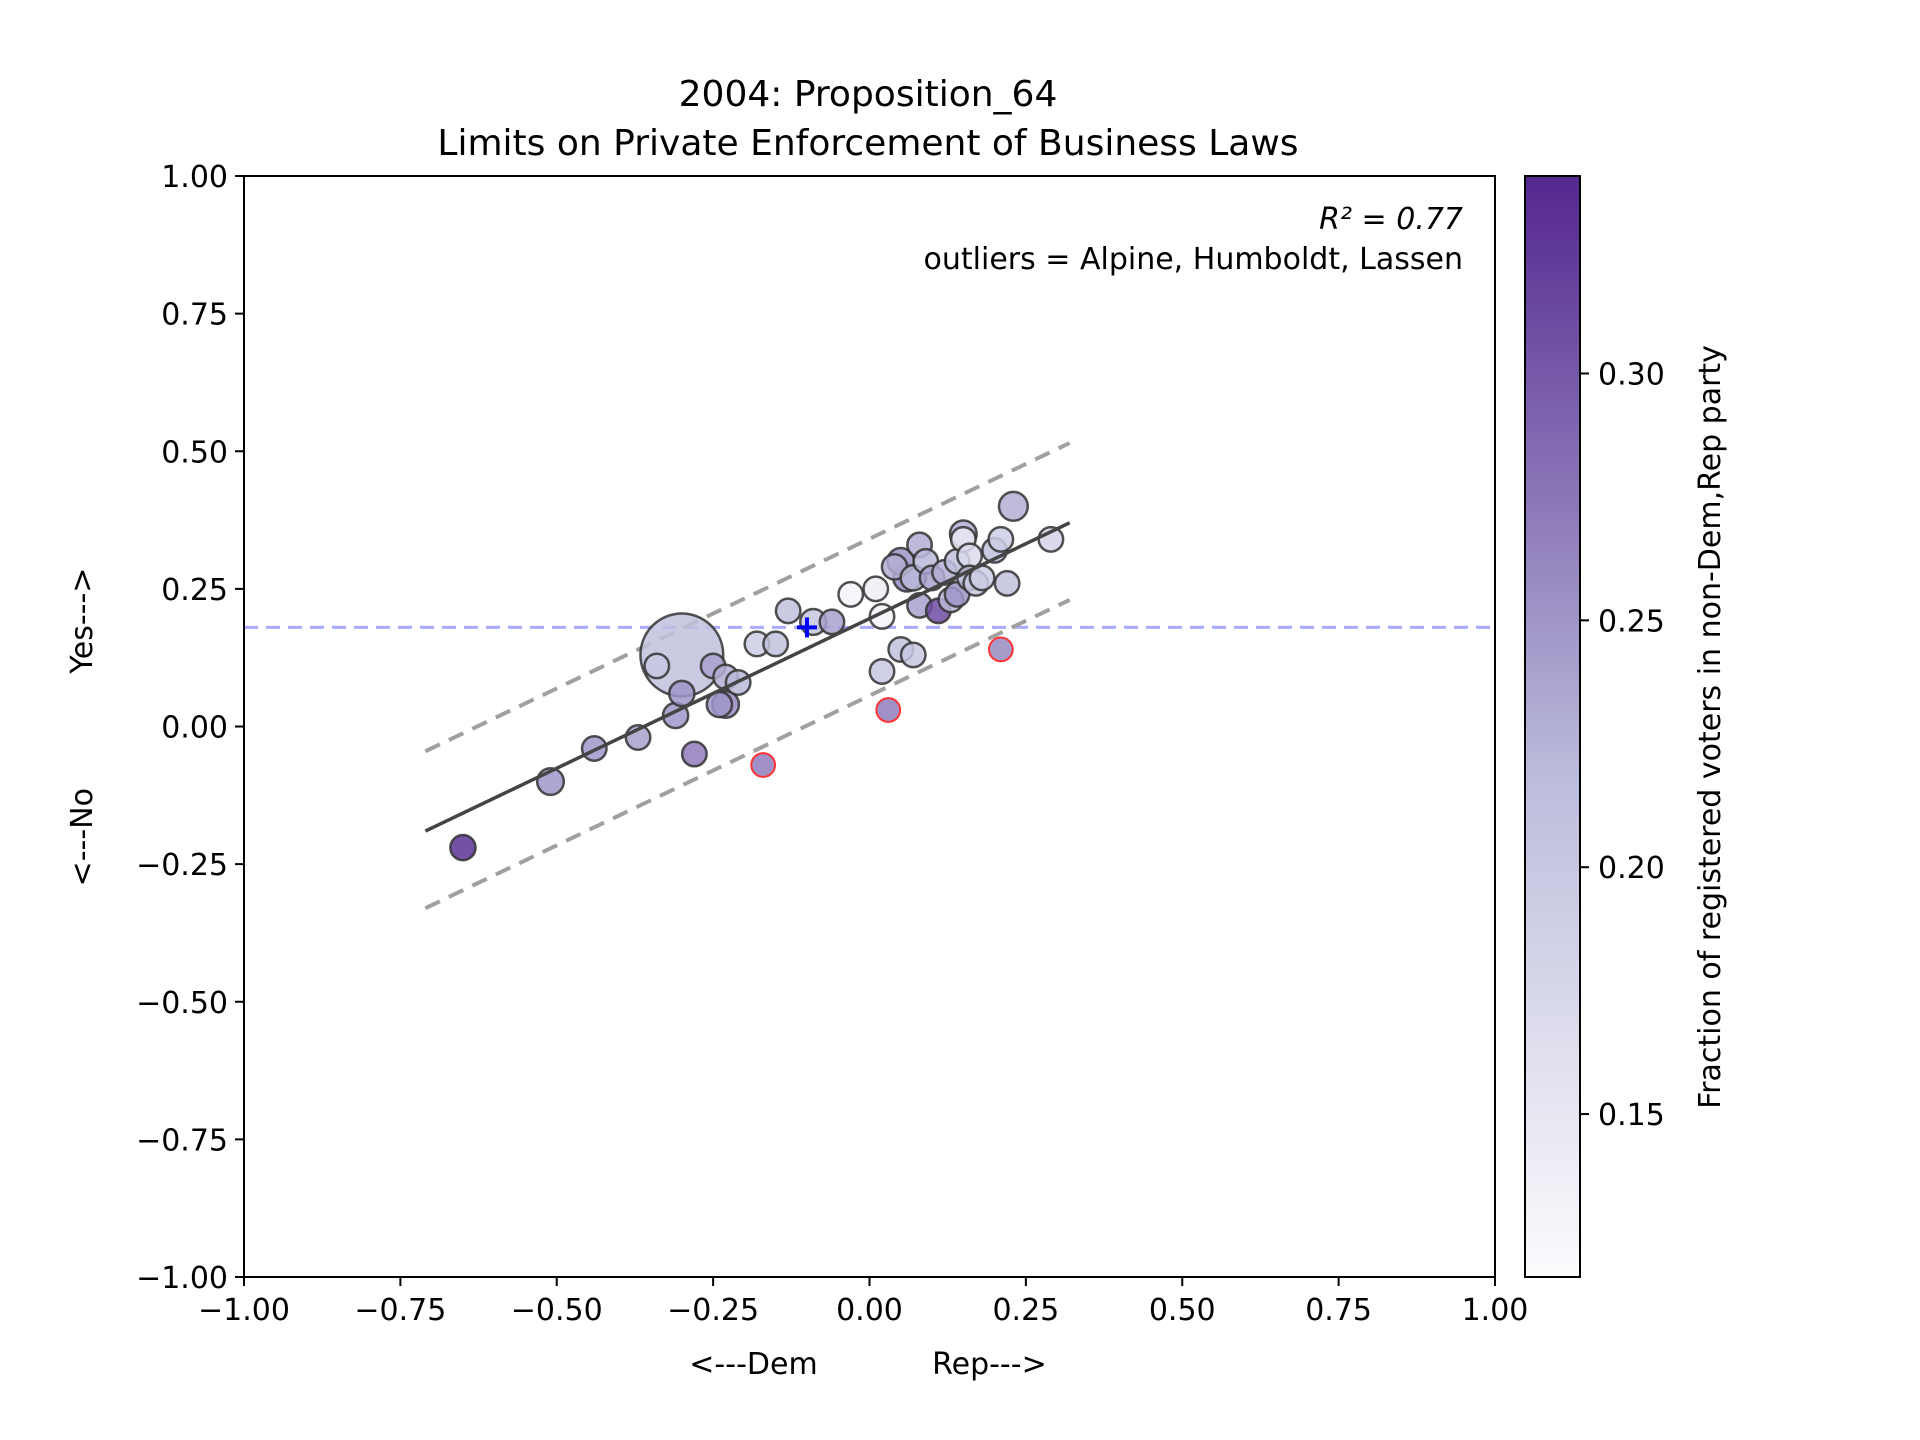 This screenshot has width=1920, height=1440. I want to click on x-tick-label: 0.00, so click(869, 1310).